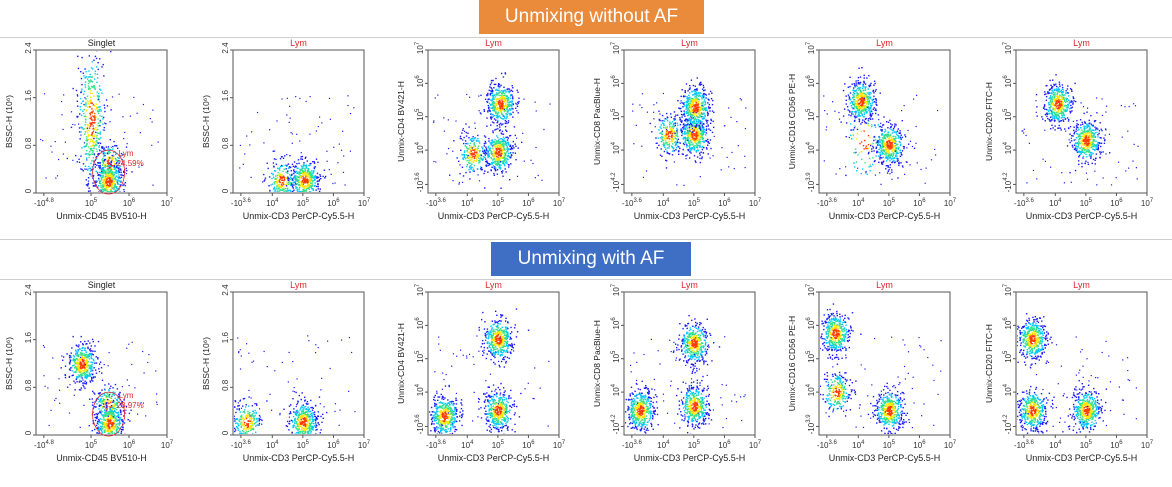 The height and width of the screenshot is (487, 1172). I want to click on plot-frame, so click(884, 121).